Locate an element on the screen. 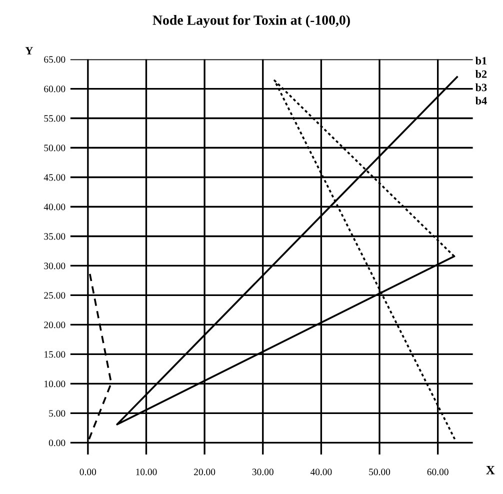  y-tick-label: 10.00 is located at coordinates (55, 384).